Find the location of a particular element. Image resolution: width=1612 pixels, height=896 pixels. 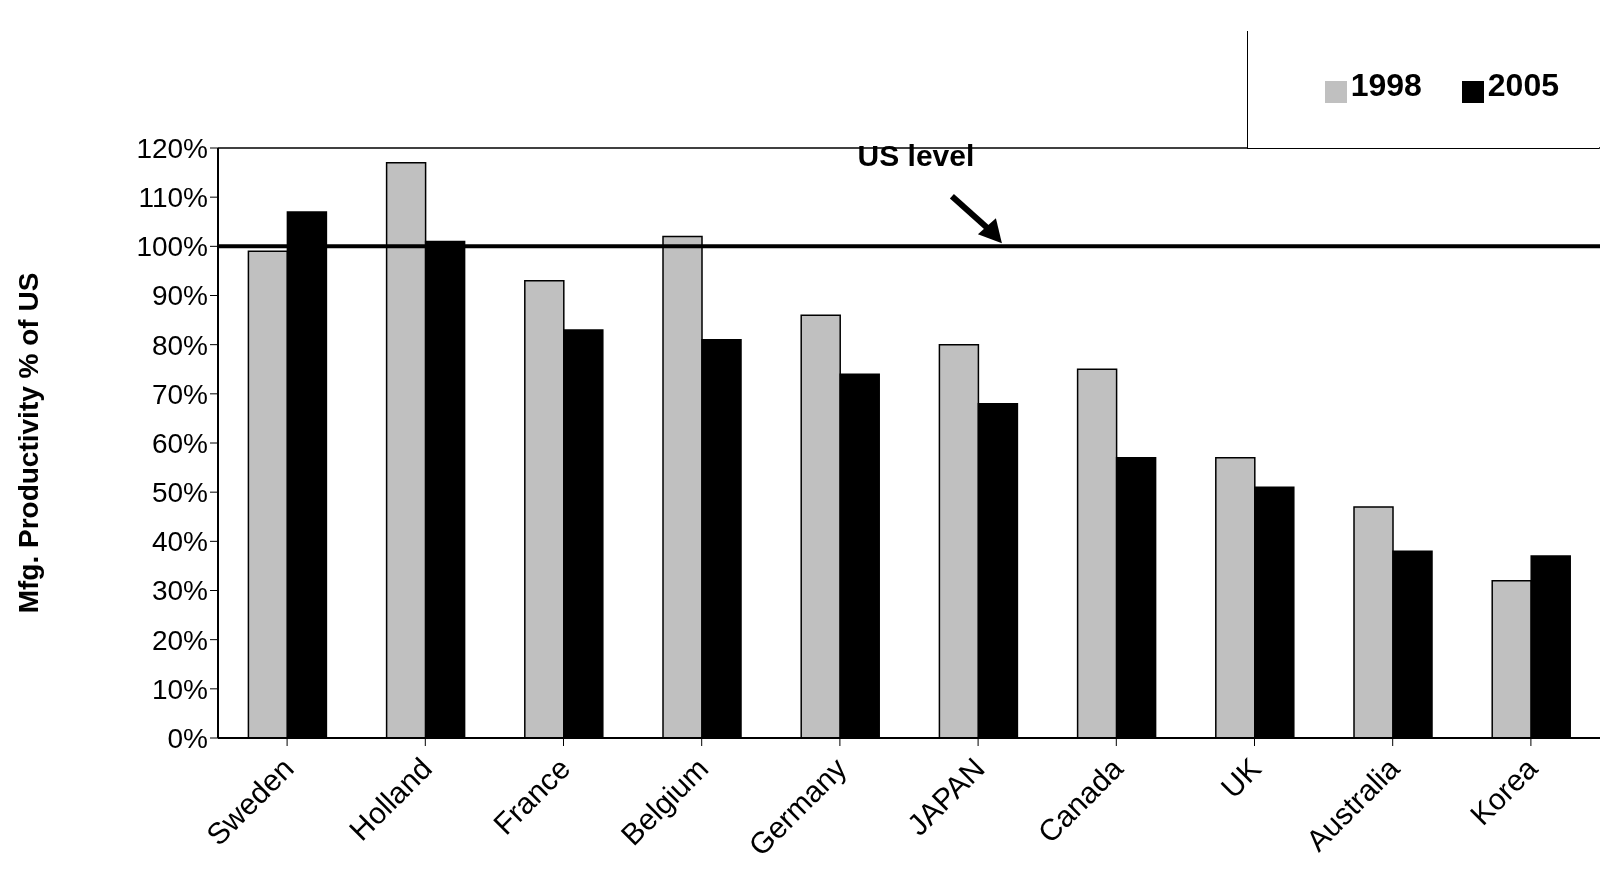

y-tick-label: 40% is located at coordinates (179, 542).